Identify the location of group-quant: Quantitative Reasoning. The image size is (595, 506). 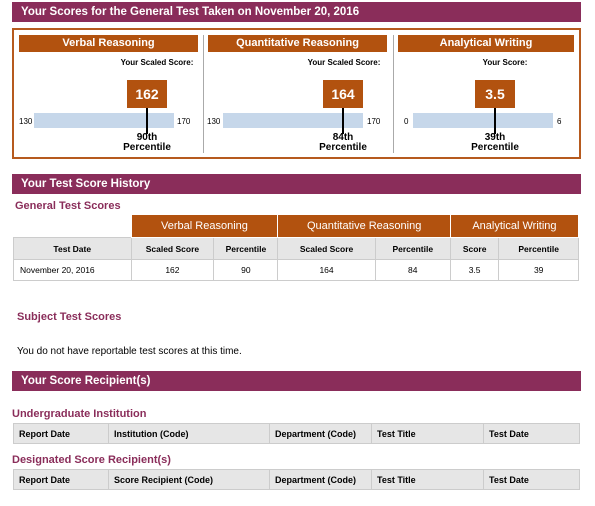
(364, 226).